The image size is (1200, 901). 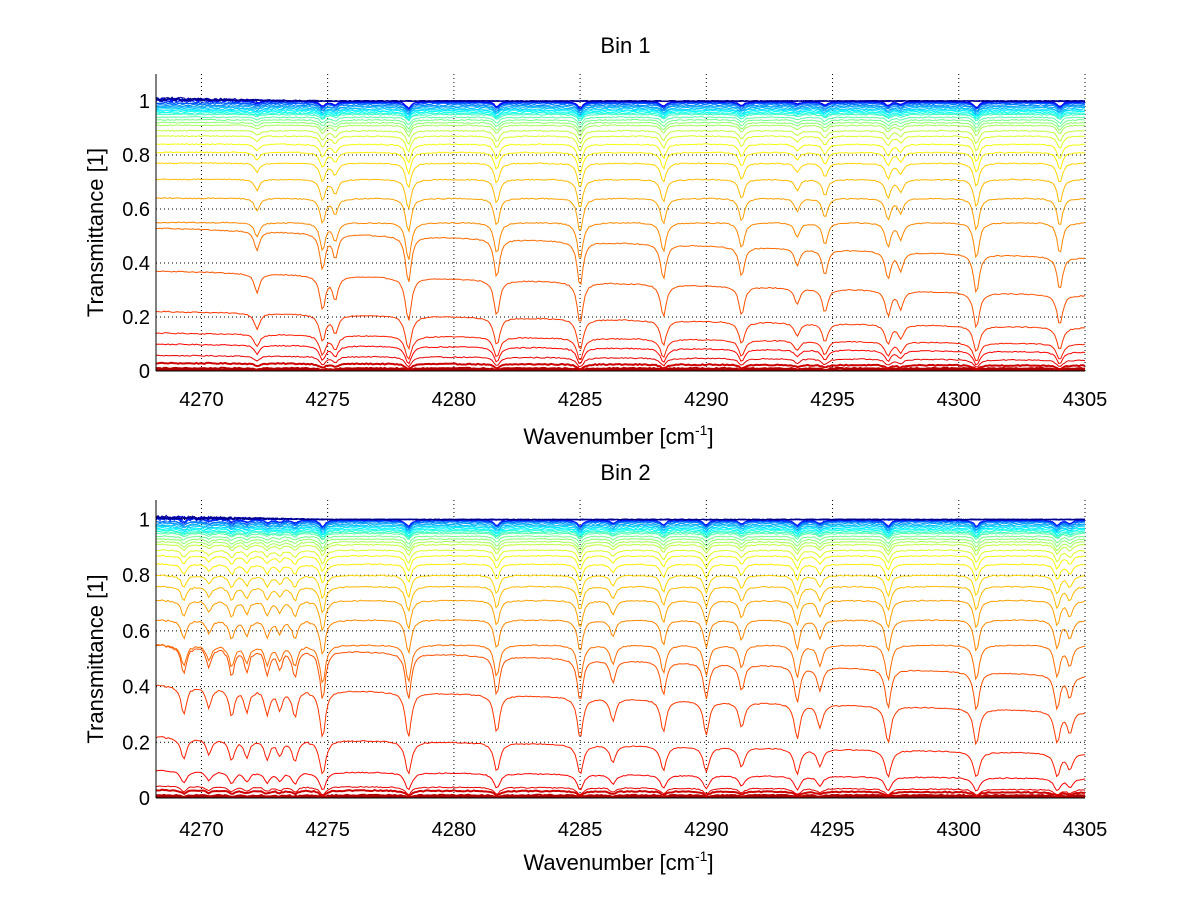 What do you see at coordinates (136, 264) in the screenshot?
I see `y-tick-label: 0.4` at bounding box center [136, 264].